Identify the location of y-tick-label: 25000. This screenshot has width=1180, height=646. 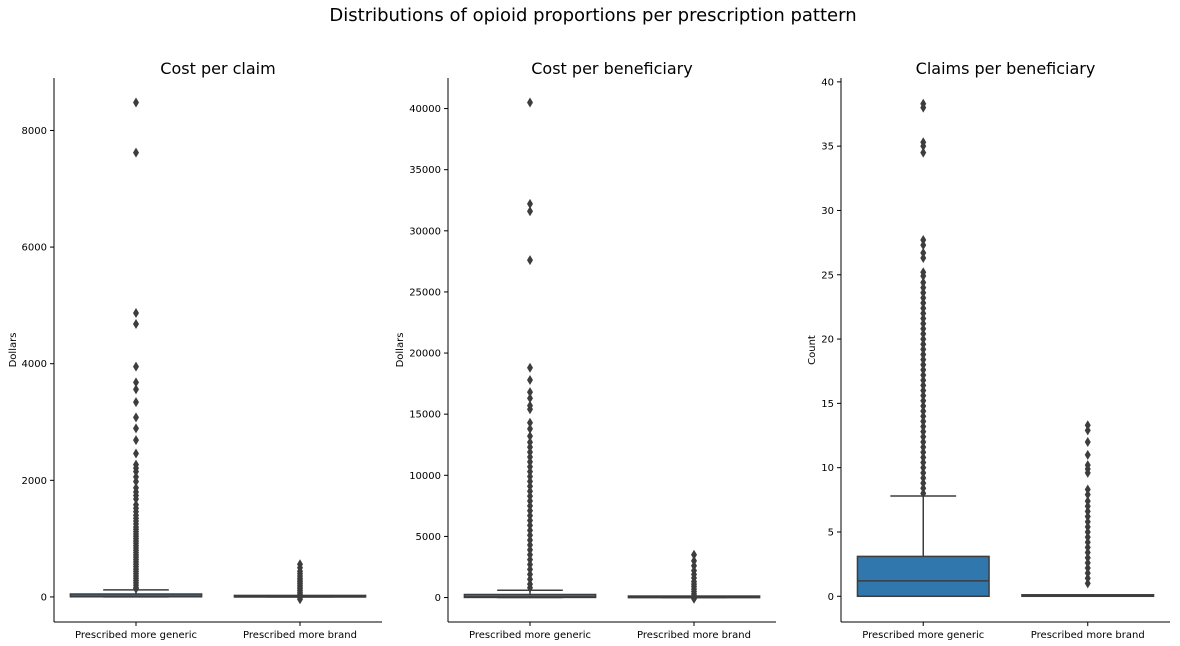
(425, 292).